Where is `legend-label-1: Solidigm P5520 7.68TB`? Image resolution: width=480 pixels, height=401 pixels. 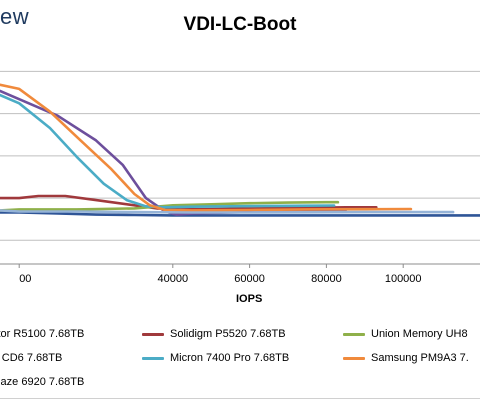
legend-label-1: Solidigm P5520 7.68TB is located at coordinates (228, 334).